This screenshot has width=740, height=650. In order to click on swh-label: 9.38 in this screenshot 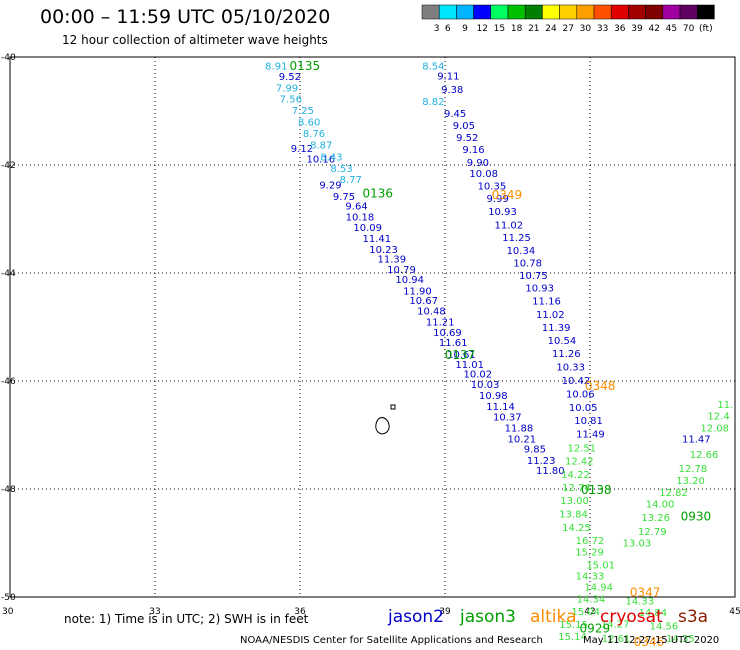, I will do `click(452, 90)`.